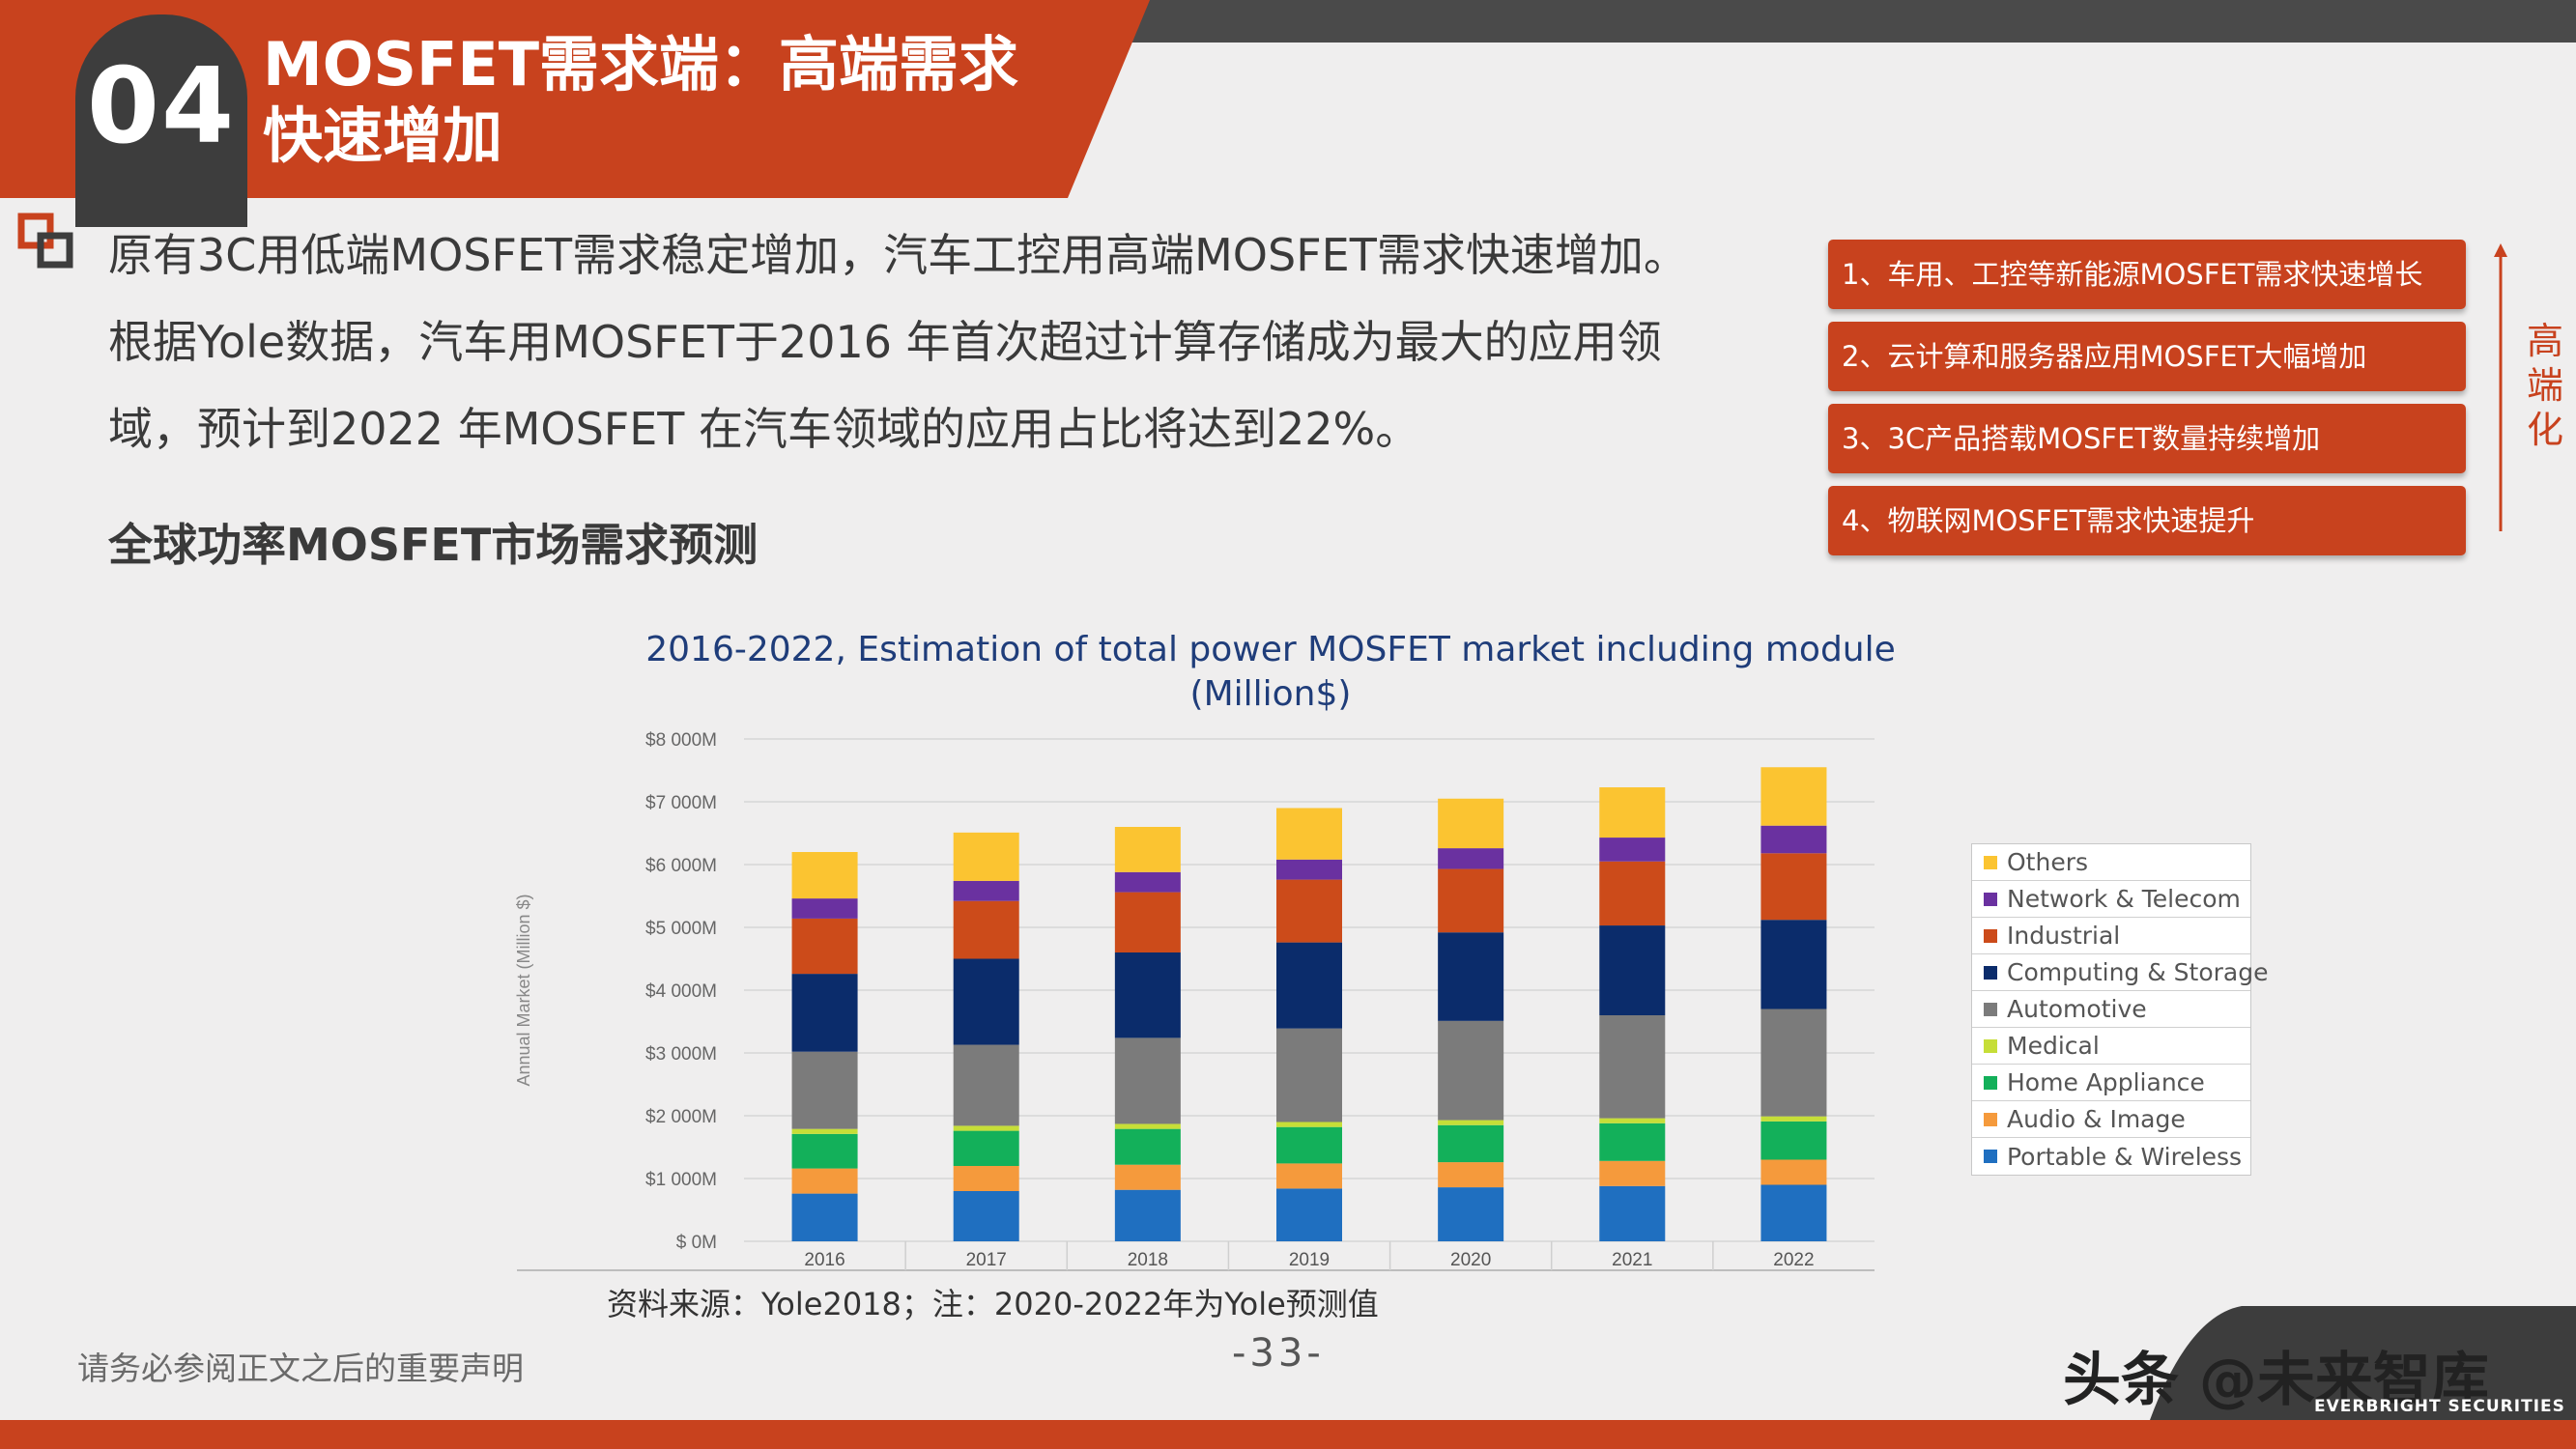 The image size is (2576, 1449). What do you see at coordinates (1148, 1260) in the screenshot?
I see `x-tick-label: 2018` at bounding box center [1148, 1260].